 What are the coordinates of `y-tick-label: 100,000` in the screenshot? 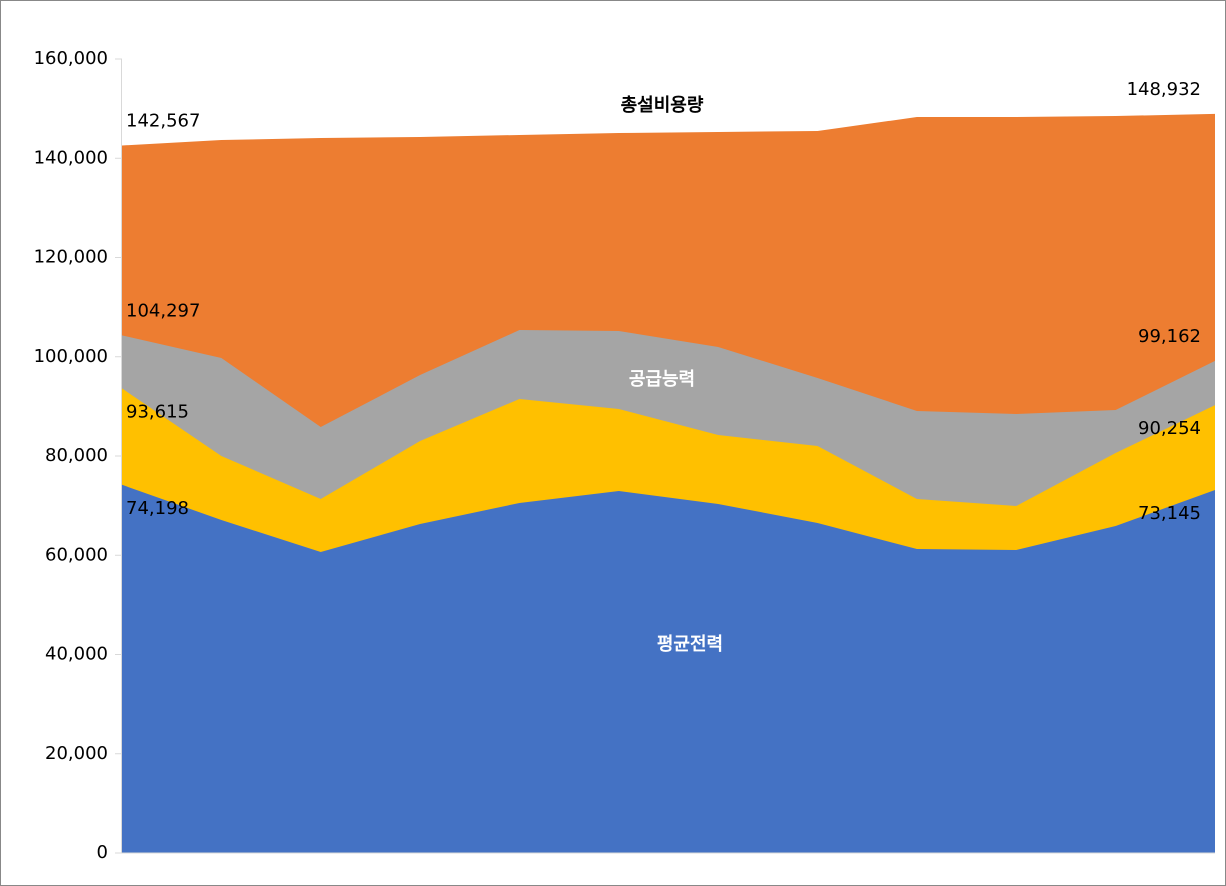 It's located at (71, 356).